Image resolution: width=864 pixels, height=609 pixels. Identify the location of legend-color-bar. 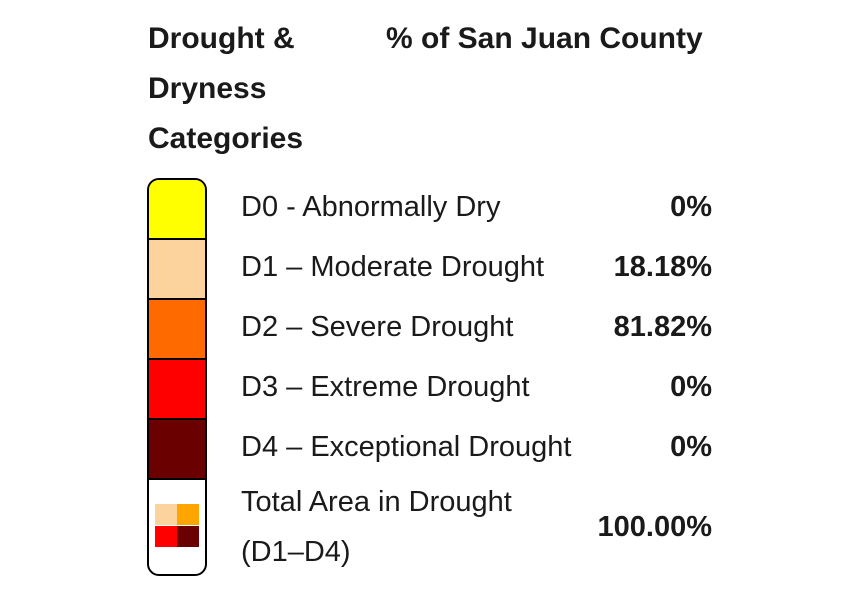
(177, 377).